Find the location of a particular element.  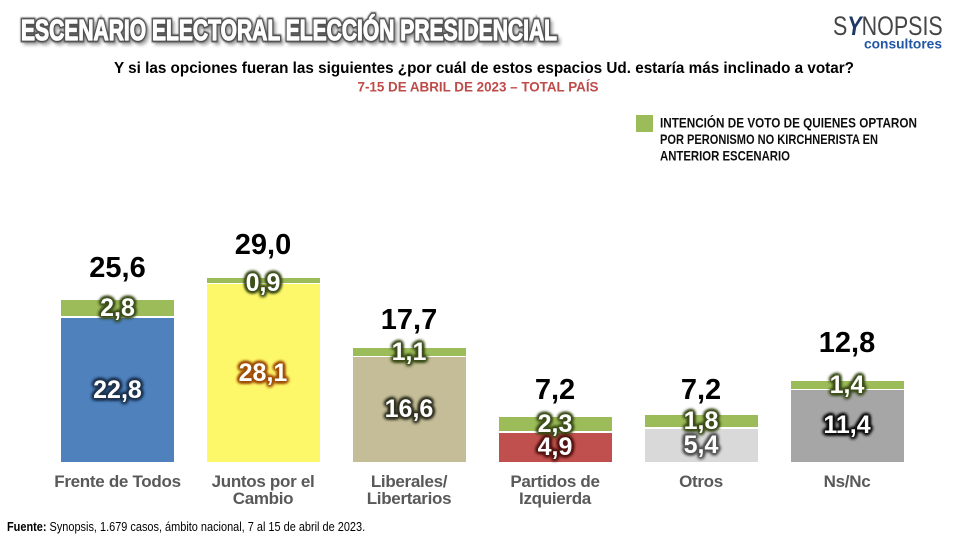

svg-text: ANTERIOR ESCENARIO is located at coordinates (725, 156).